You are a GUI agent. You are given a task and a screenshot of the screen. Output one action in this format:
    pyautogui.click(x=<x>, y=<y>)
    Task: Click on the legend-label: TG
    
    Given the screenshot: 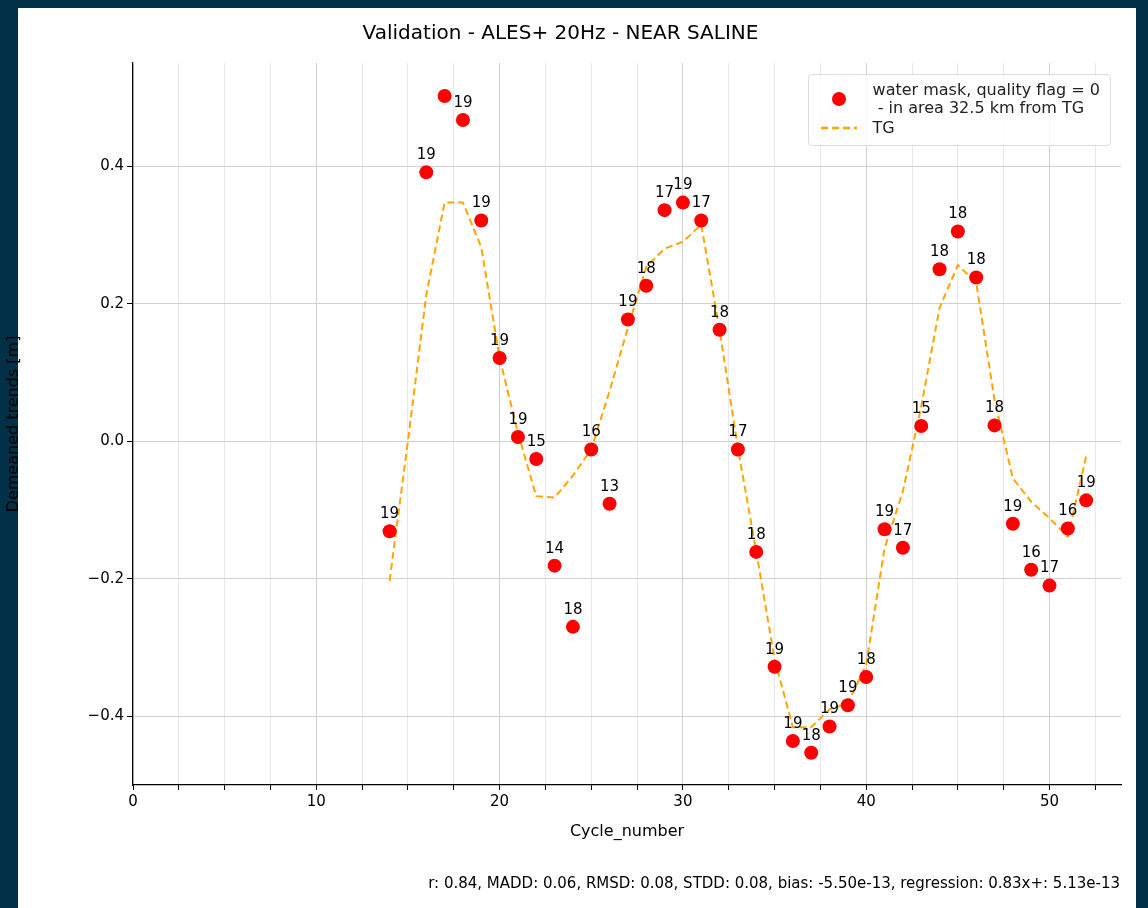 What is the action you would take?
    pyautogui.click(x=883, y=127)
    